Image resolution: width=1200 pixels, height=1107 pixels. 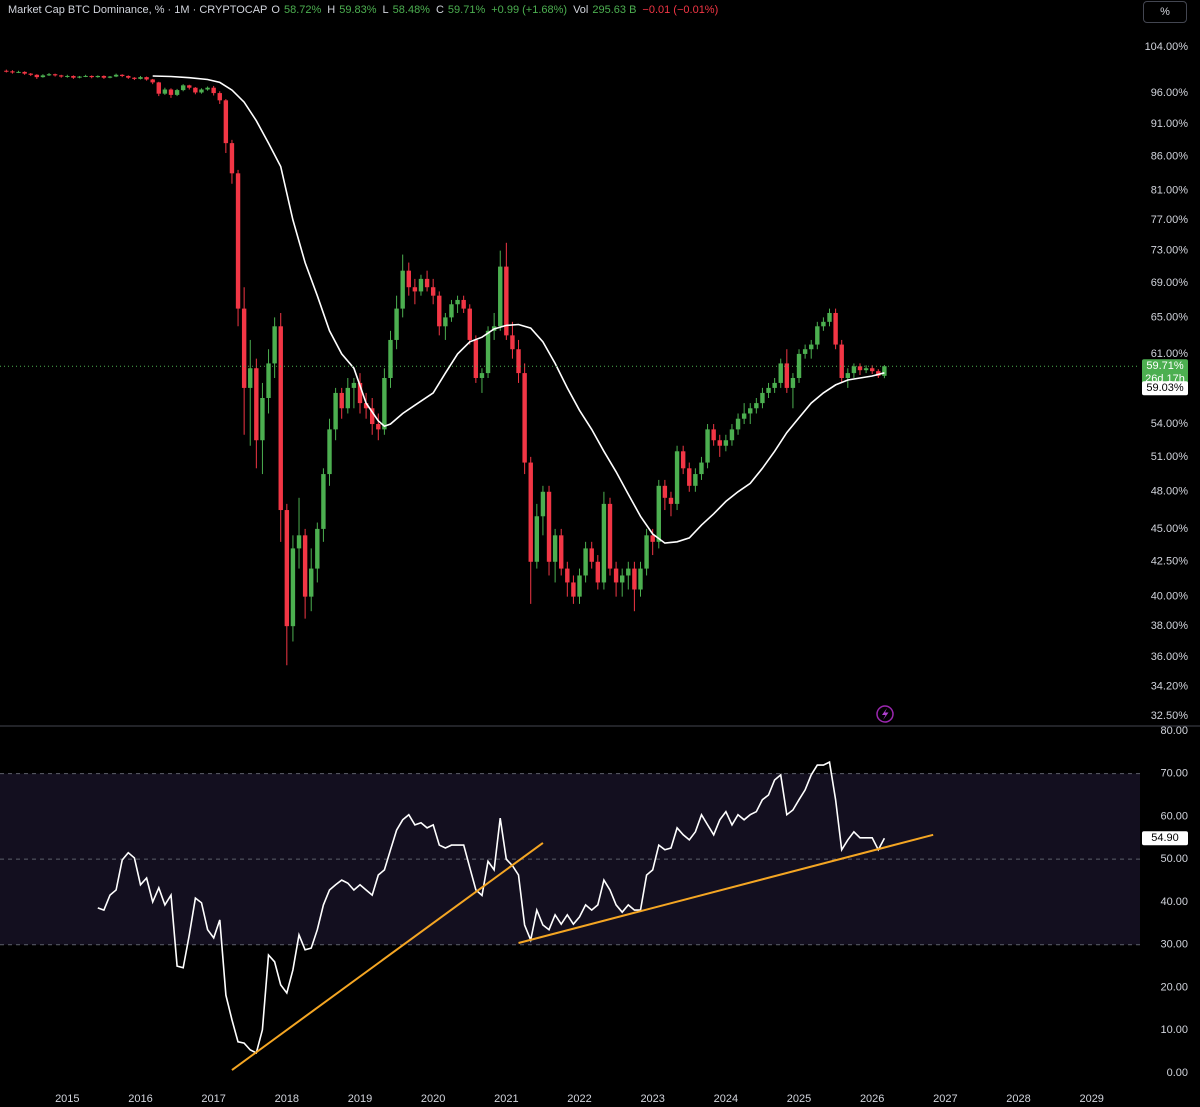 What do you see at coordinates (331, 10) in the screenshot?
I see `high-label: H` at bounding box center [331, 10].